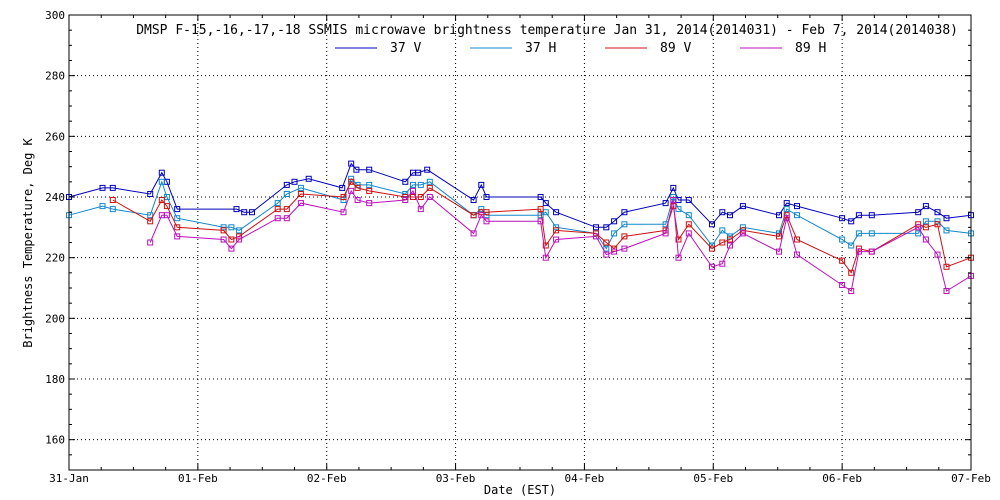 The width and height of the screenshot is (1000, 500). What do you see at coordinates (648, 48) in the screenshot?
I see `legend-item-89-v: 89 V` at bounding box center [648, 48].